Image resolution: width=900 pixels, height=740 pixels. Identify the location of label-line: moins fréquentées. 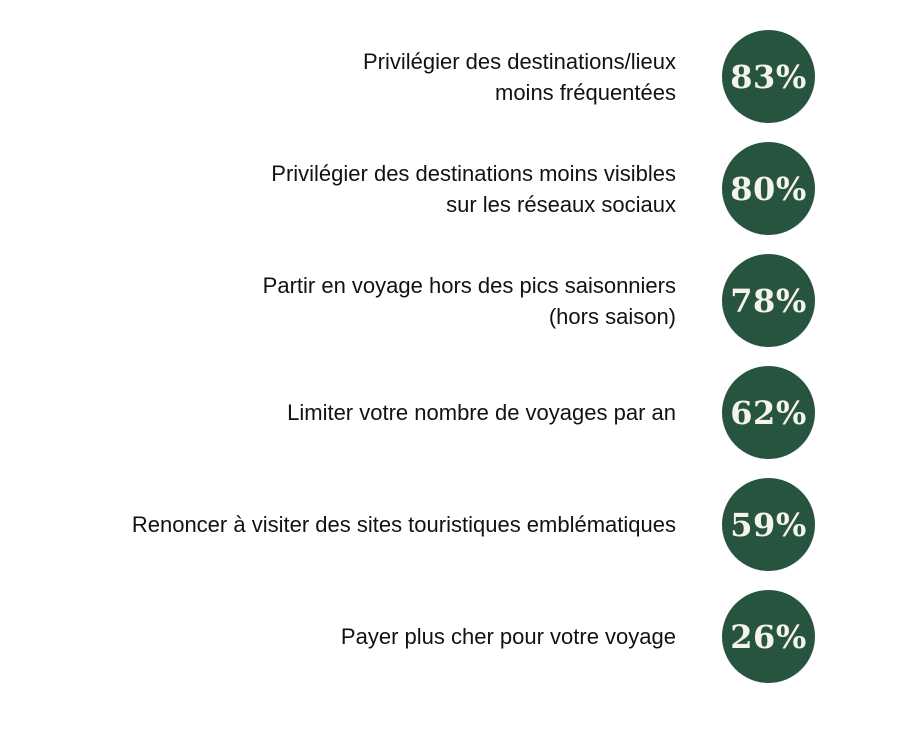
(585, 92).